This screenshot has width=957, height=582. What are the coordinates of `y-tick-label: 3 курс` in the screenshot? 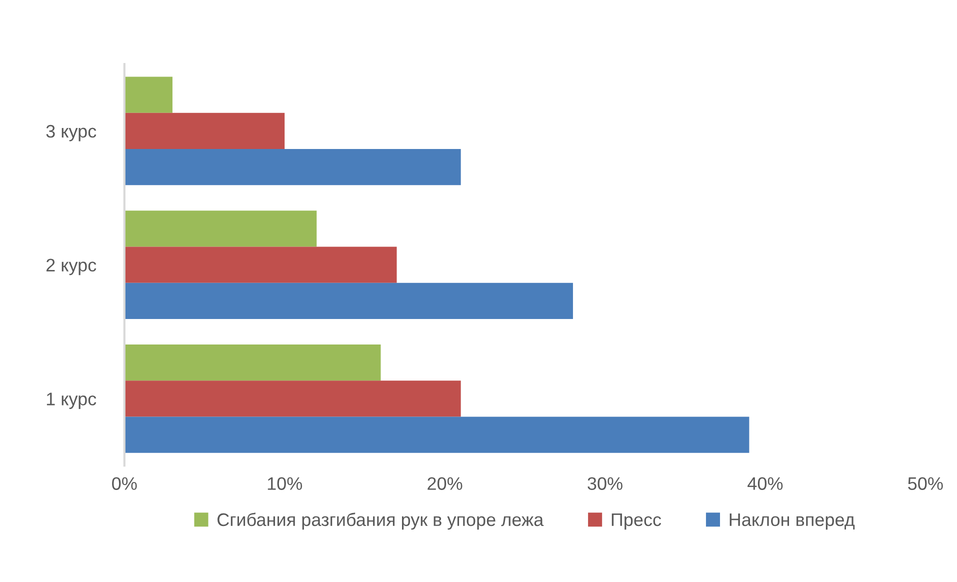 It's located at (71, 133).